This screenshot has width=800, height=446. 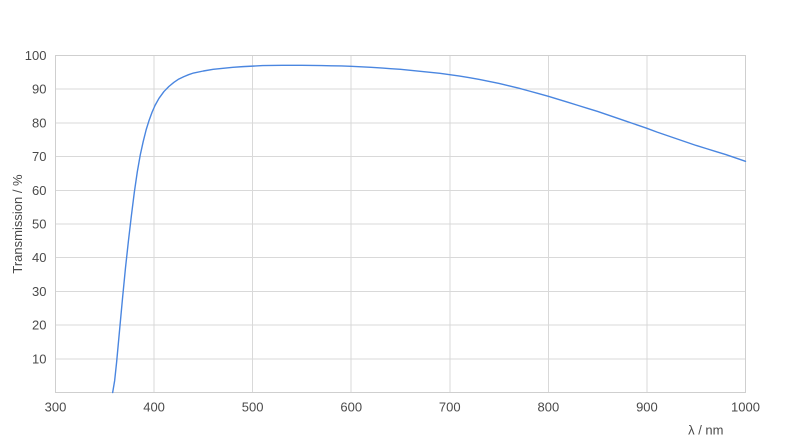 I want to click on x-tick-label: 900, so click(x=647, y=407).